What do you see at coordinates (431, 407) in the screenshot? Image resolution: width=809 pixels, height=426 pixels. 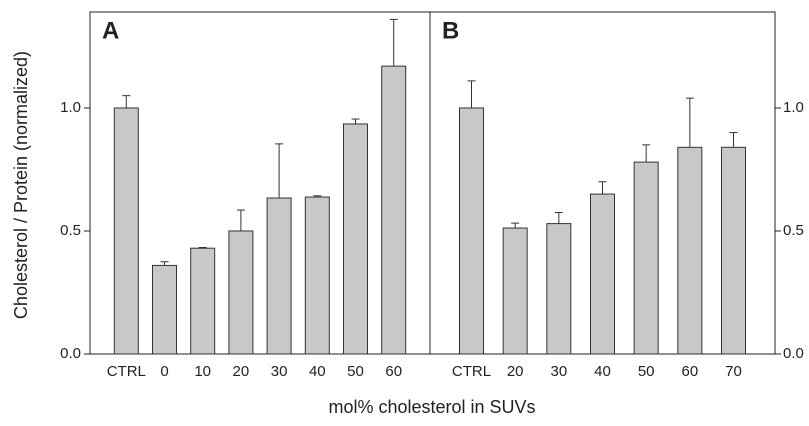 I see `x-axis-title: mol% cholesterol in SUVs` at bounding box center [431, 407].